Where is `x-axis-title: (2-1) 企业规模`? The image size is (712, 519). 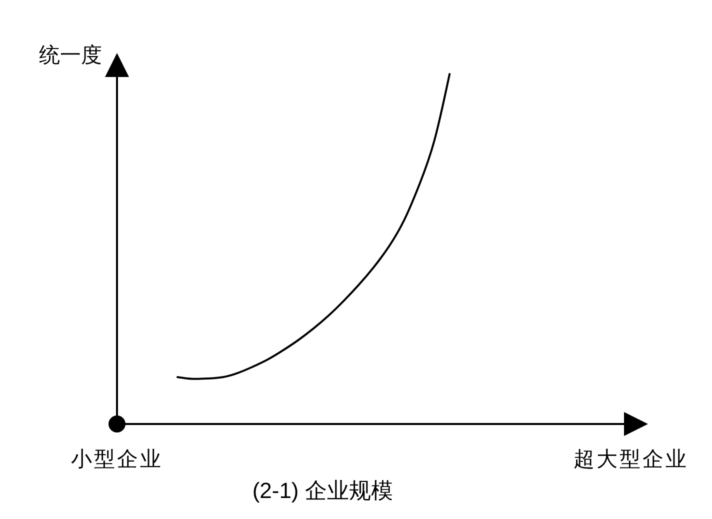 x-axis-title: (2-1) 企业规模 is located at coordinates (322, 490).